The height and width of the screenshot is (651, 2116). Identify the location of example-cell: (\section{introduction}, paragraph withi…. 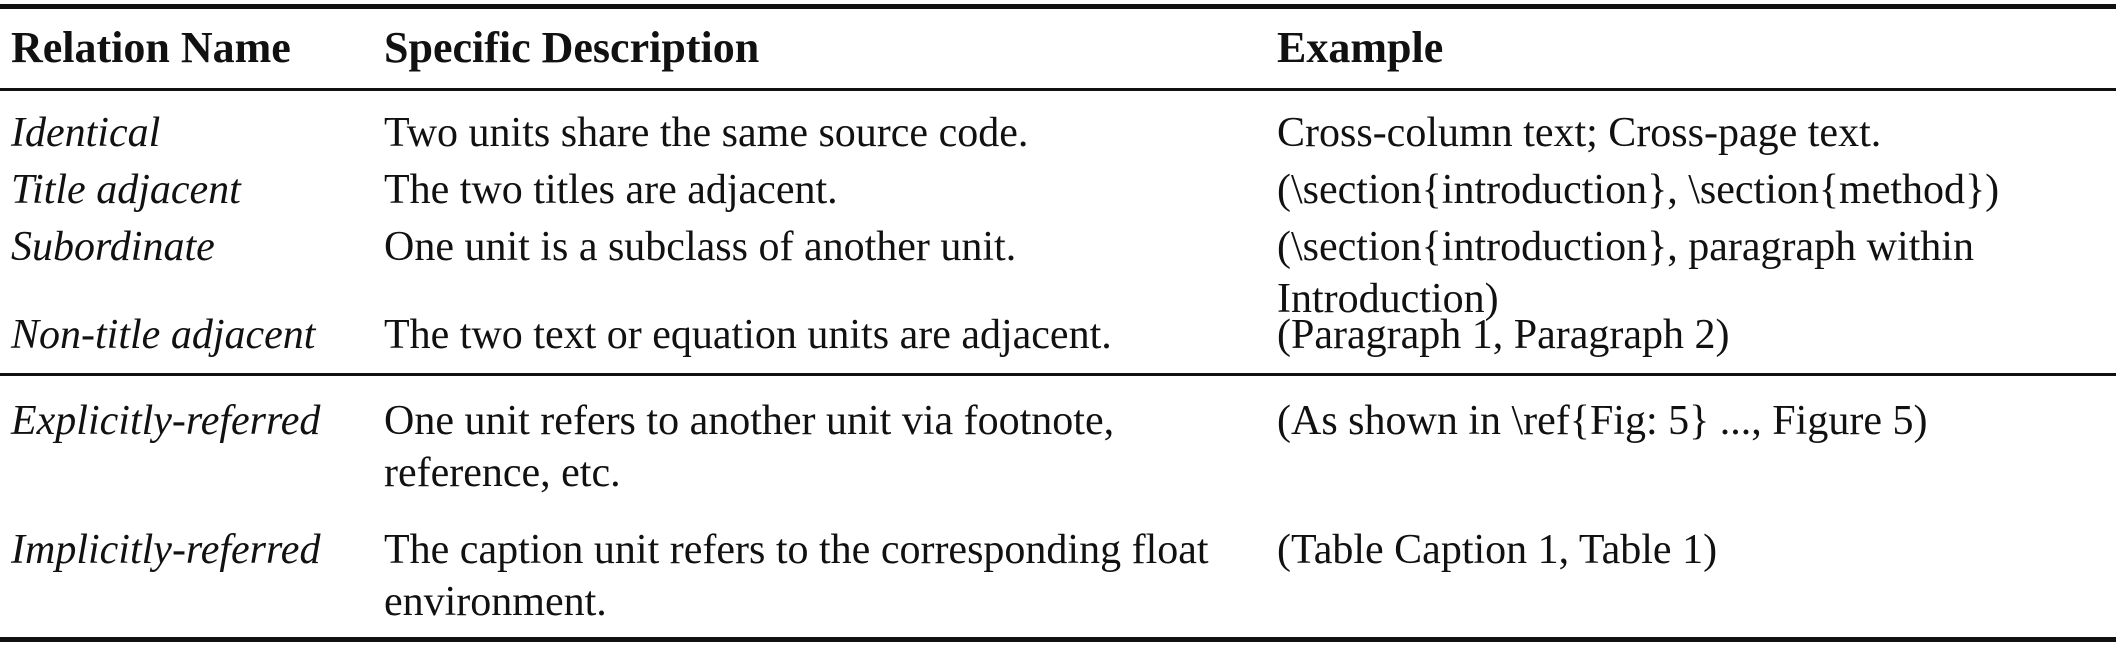
(1625, 273).